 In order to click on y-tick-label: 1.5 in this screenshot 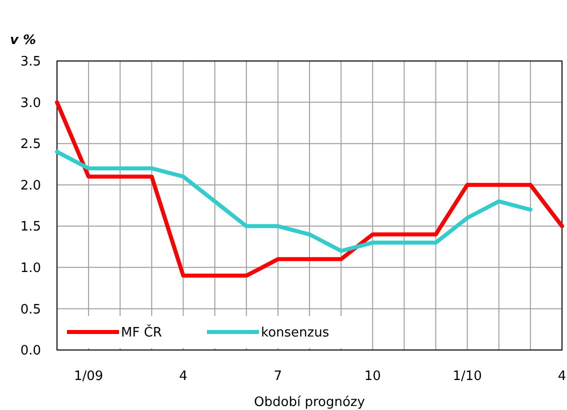, I will do `click(30, 227)`.